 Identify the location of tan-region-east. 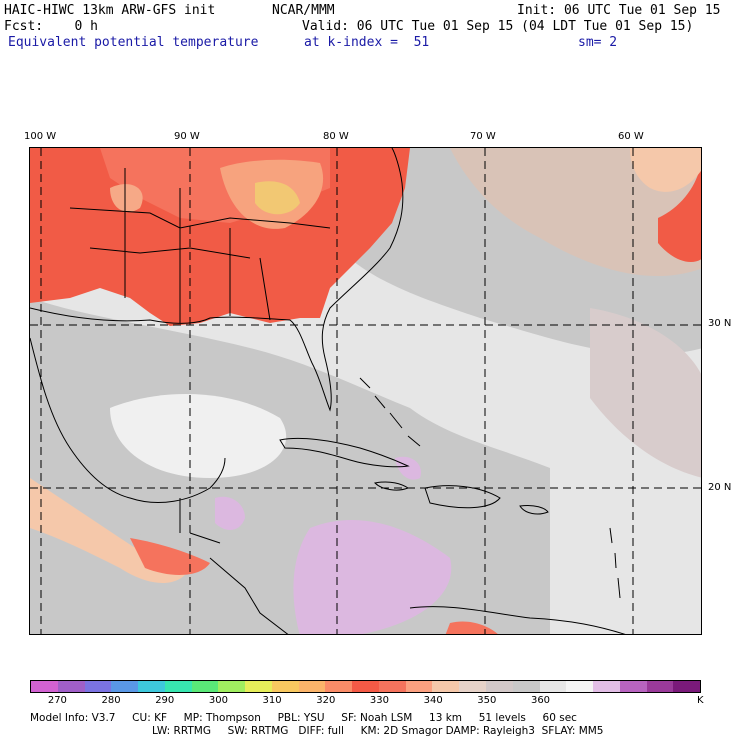
(645, 393).